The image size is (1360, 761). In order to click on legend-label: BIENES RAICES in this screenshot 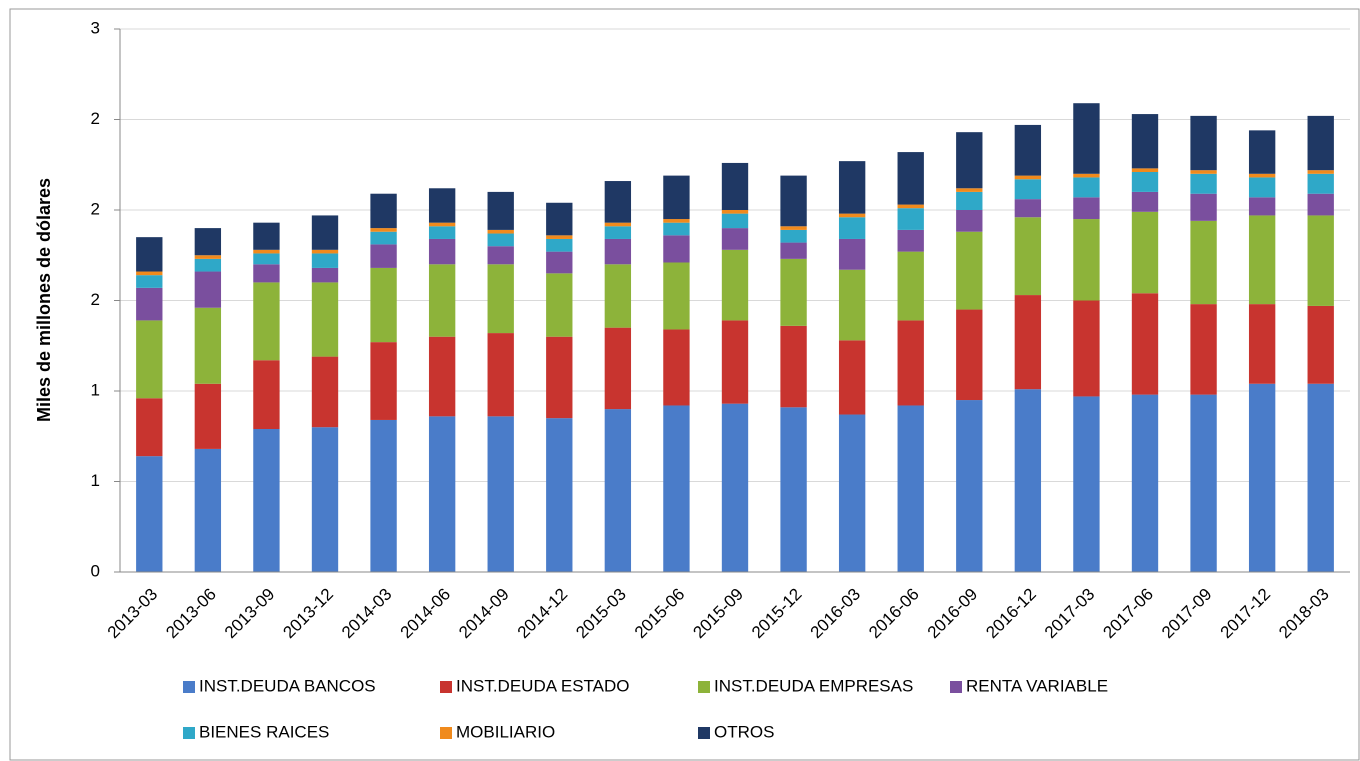, I will do `click(264, 731)`.